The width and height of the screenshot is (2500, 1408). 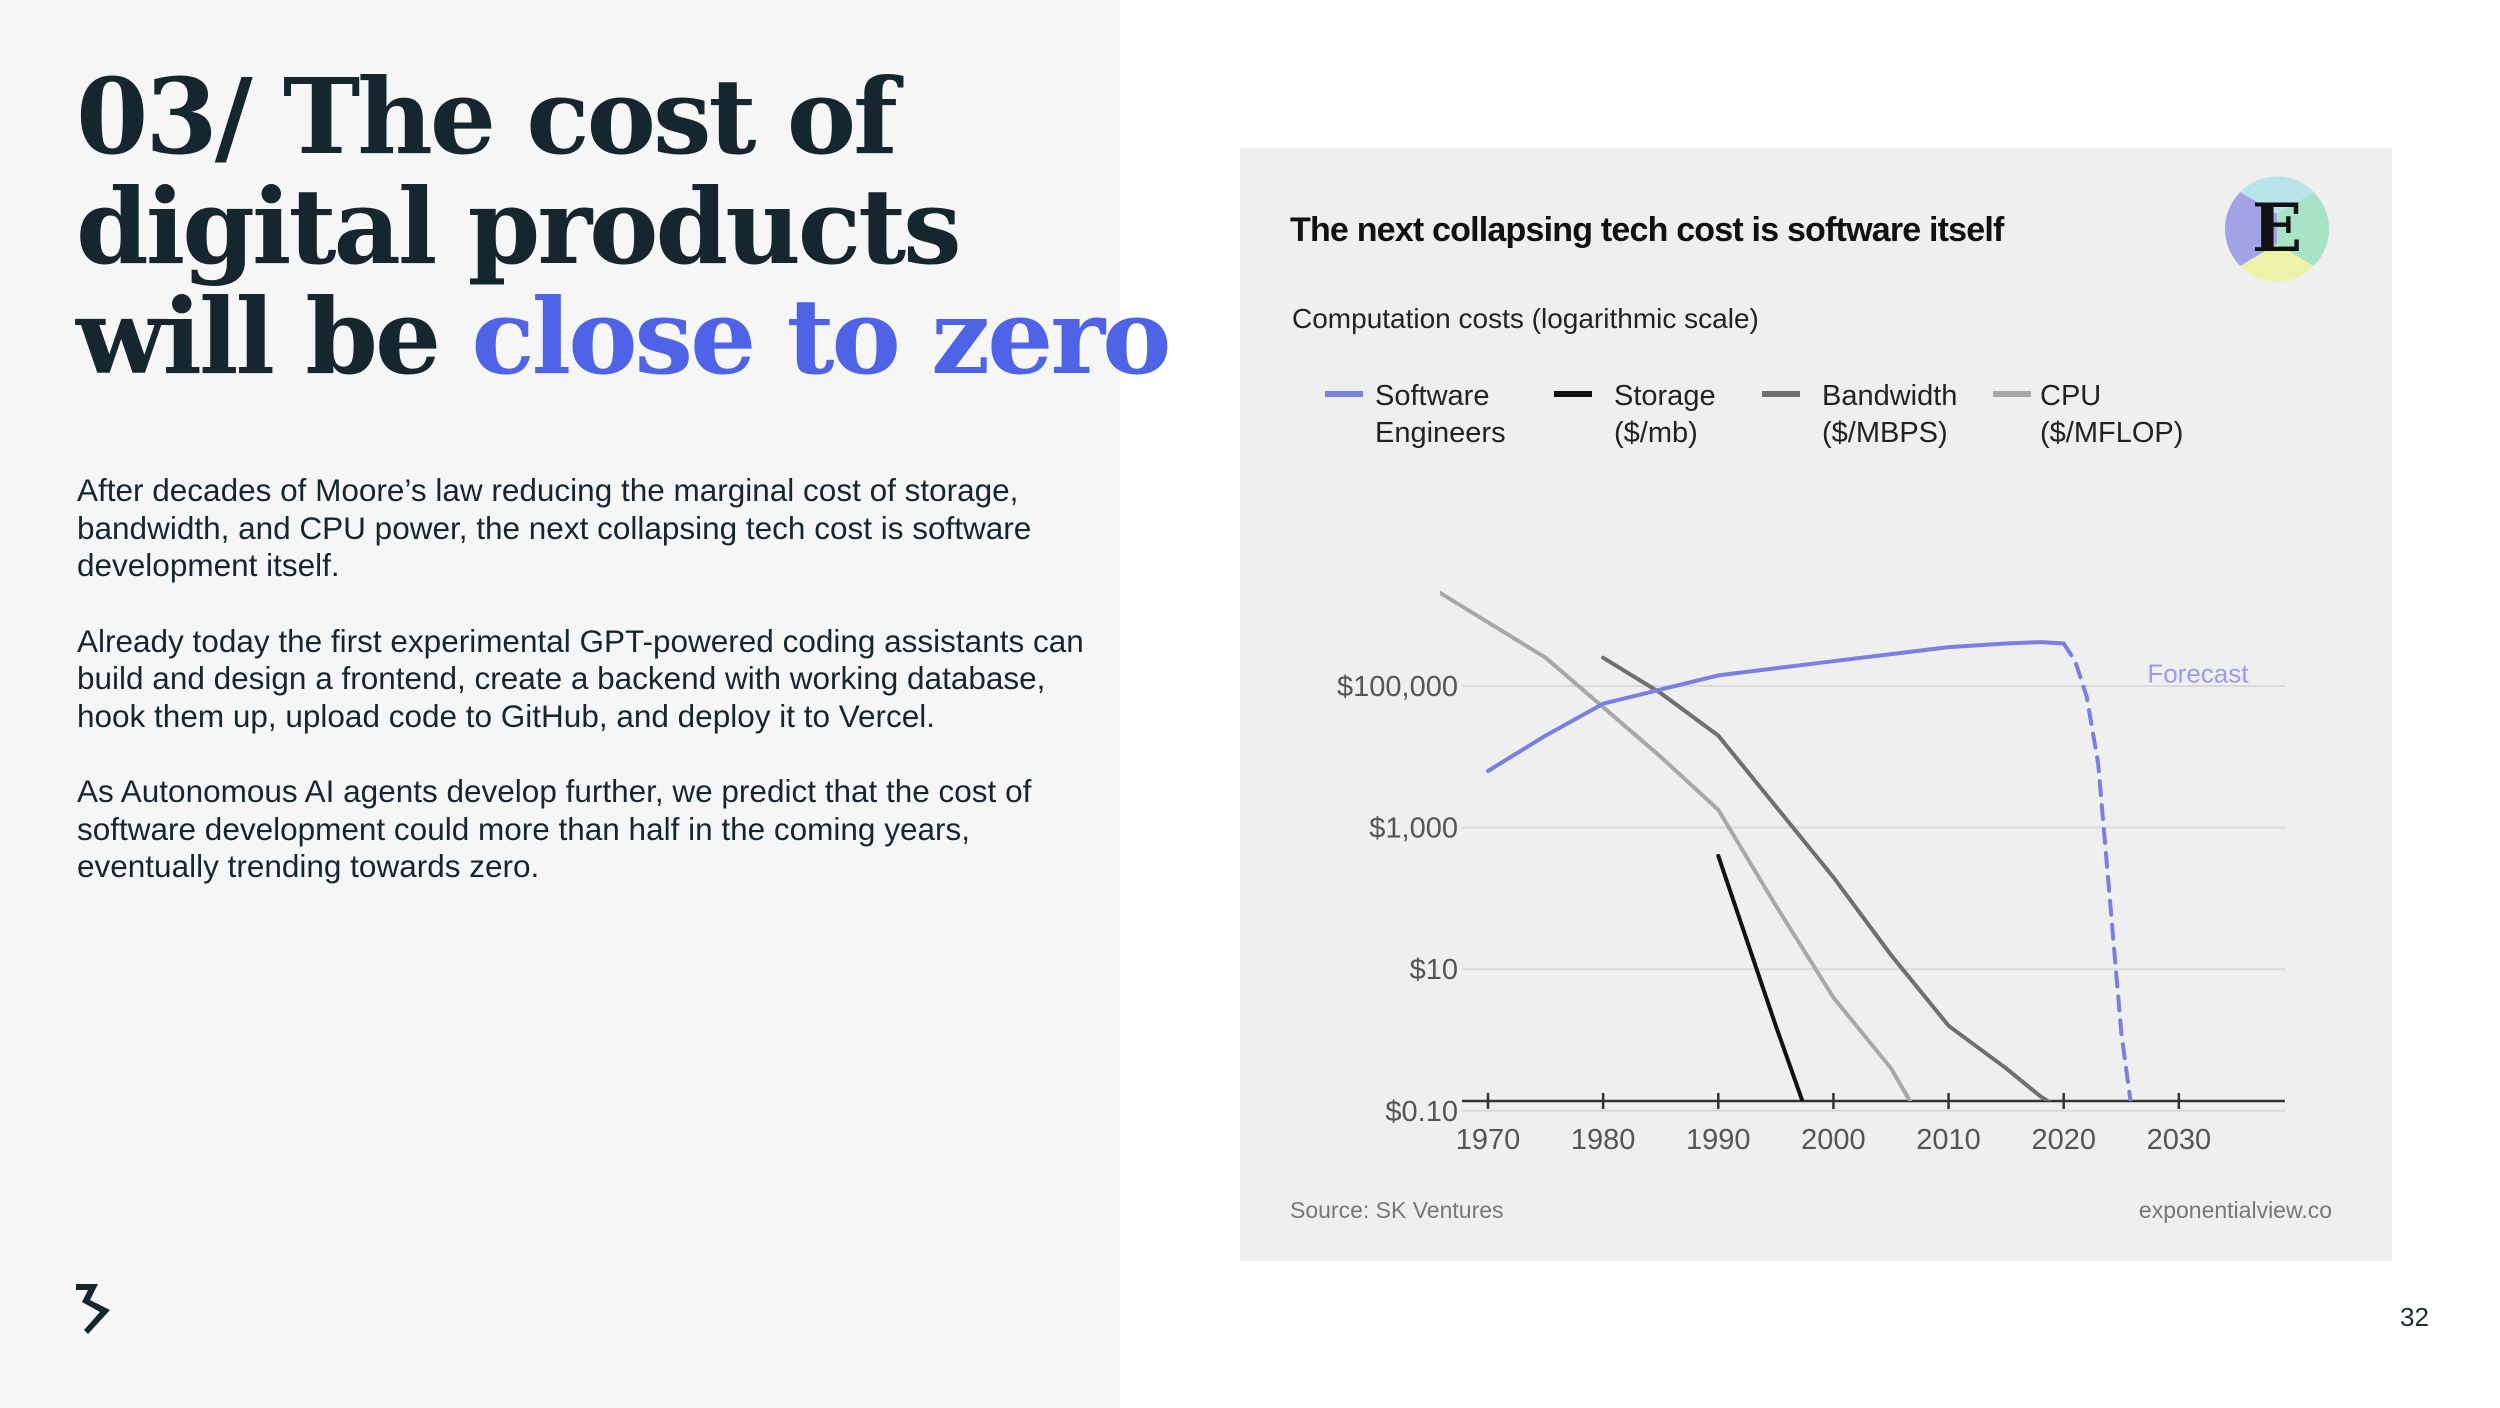 I want to click on x-tick-label: 2030, so click(x=2179, y=1140).